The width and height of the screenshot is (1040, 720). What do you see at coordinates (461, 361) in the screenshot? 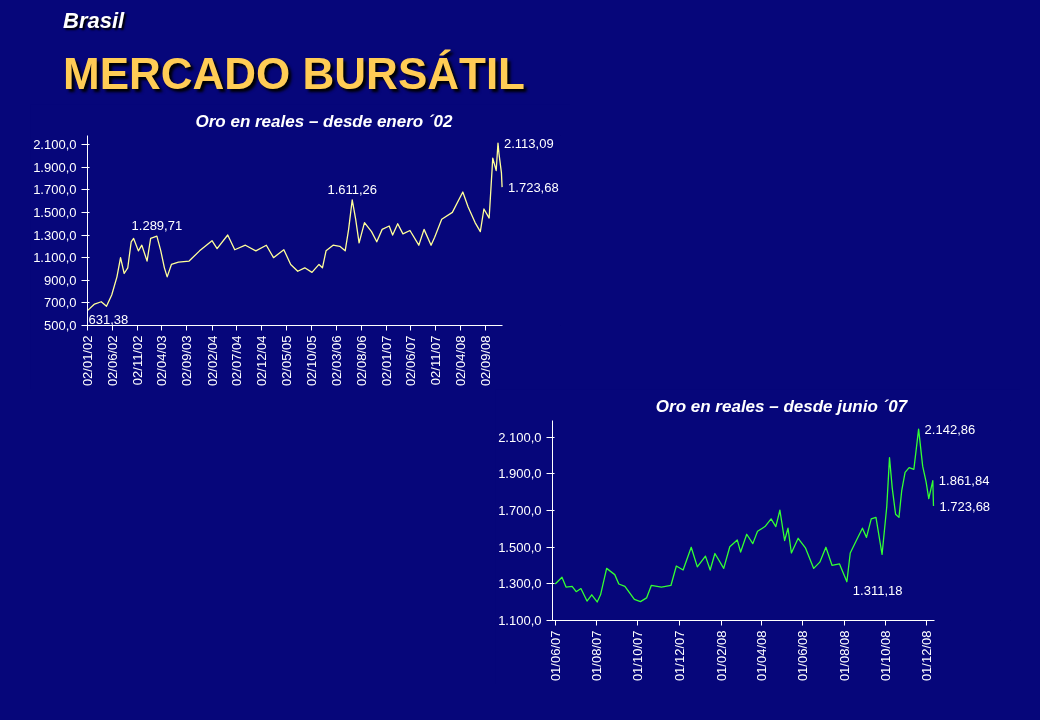
I see `x-tick-label: 02/04/08` at bounding box center [461, 361].